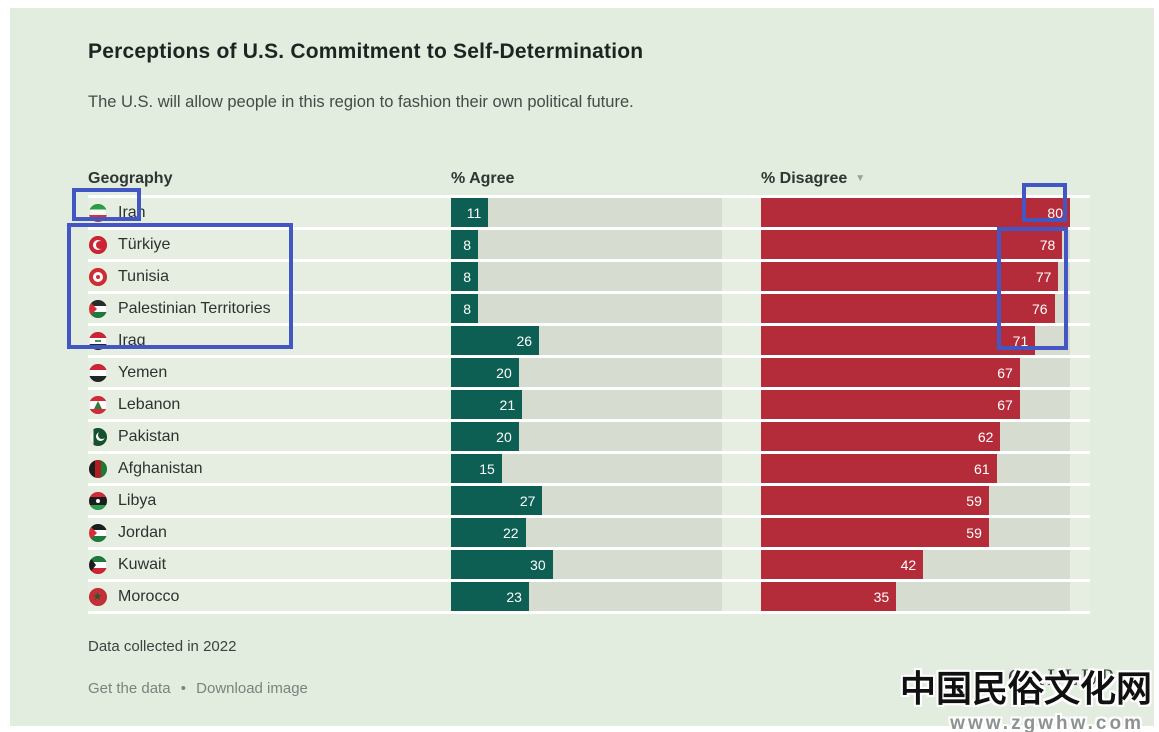 This screenshot has height=732, width=1159. What do you see at coordinates (269, 244) in the screenshot?
I see `geography-cell: Türkiye` at bounding box center [269, 244].